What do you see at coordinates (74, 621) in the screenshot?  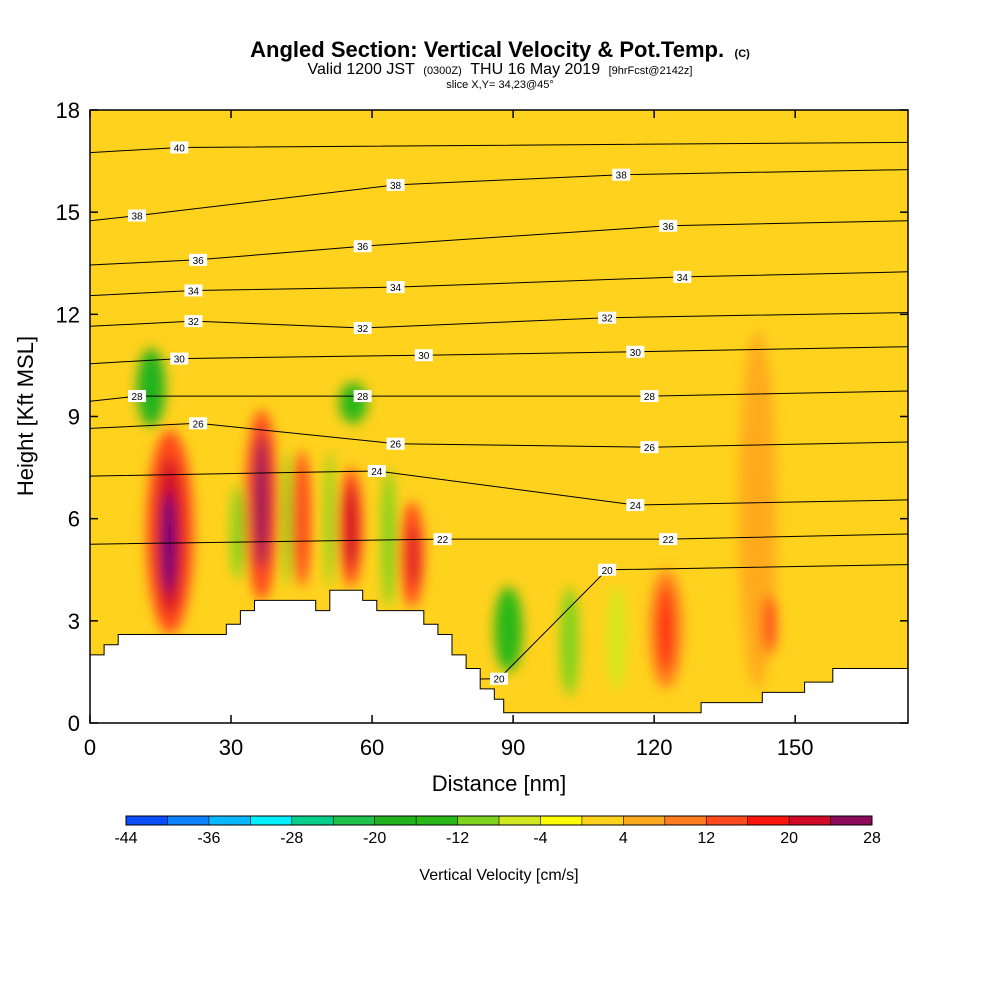 I see `y-tick-label-1: 3` at bounding box center [74, 621].